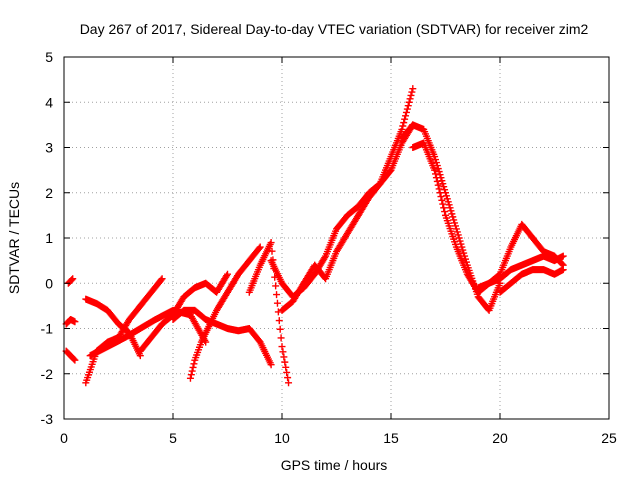 The width and height of the screenshot is (640, 480). Describe the element at coordinates (47, 329) in the screenshot. I see `y-tick-label: -1` at that location.